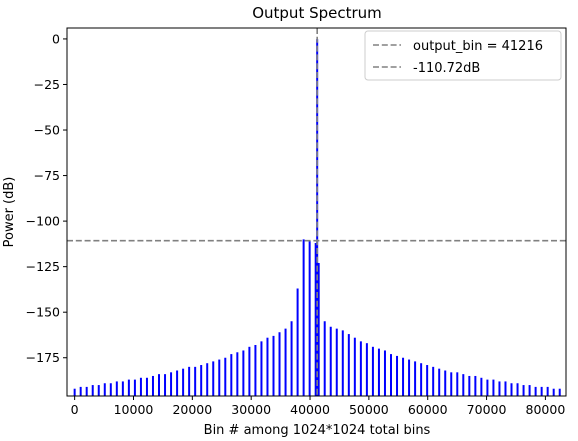  What do you see at coordinates (43, 312) in the screenshot?
I see `y-tick-label: −150` at bounding box center [43, 312].